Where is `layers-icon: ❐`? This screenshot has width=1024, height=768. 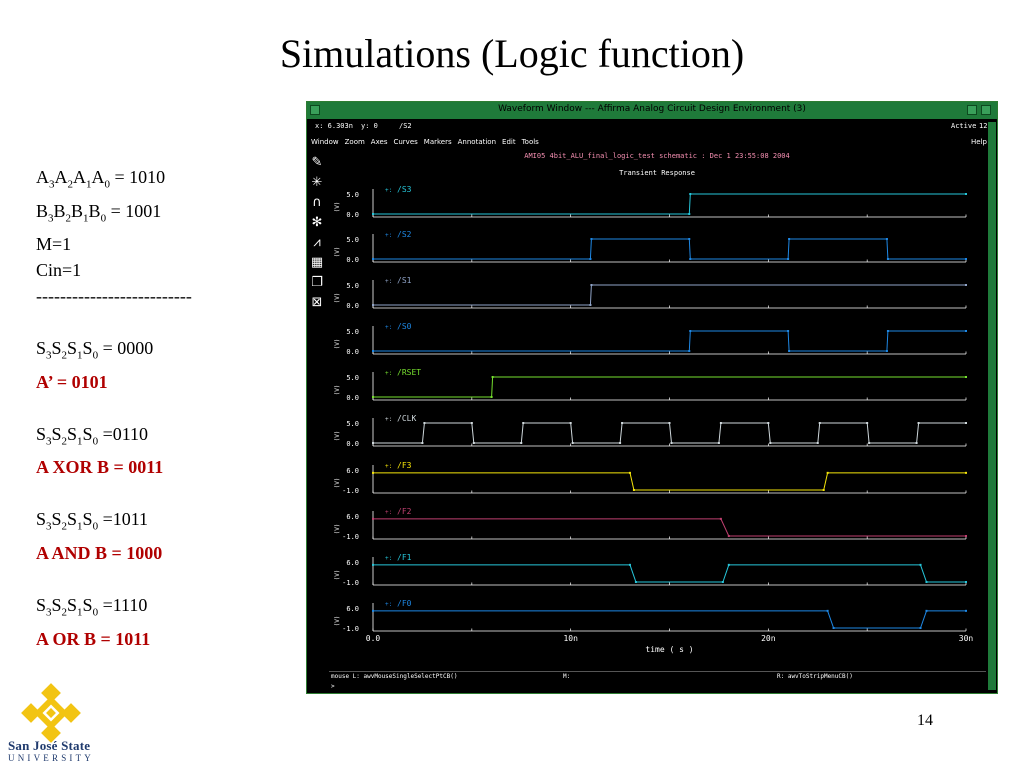 layers-icon: ❐ is located at coordinates (317, 282).